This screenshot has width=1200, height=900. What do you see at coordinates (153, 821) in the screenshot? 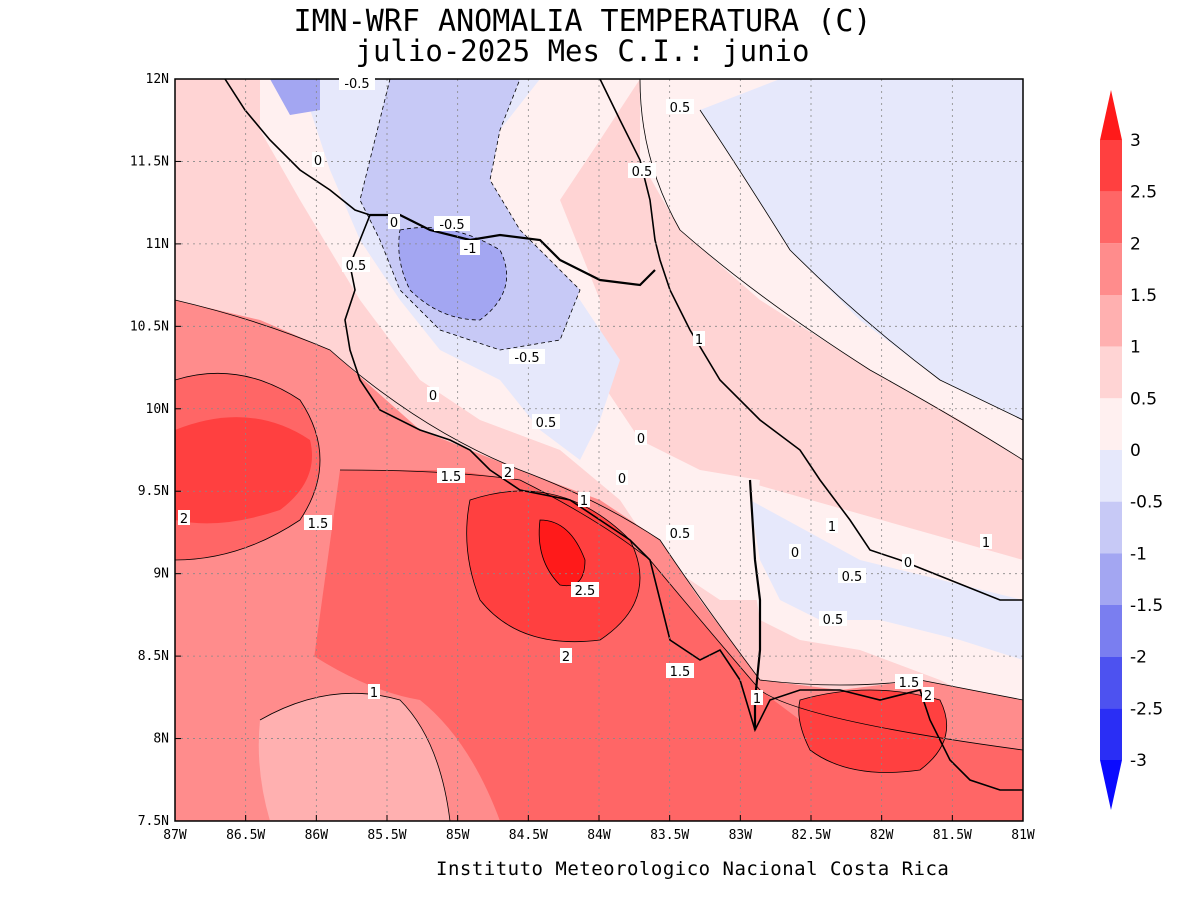
I see `y-tick-label: 7.5N` at bounding box center [153, 821].